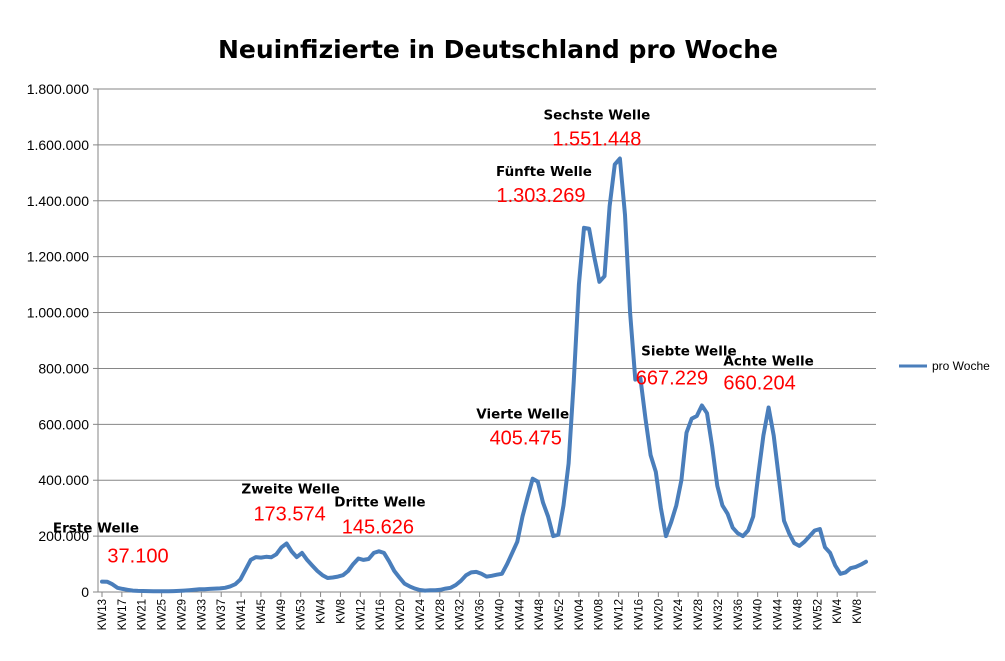 This screenshot has width=1005, height=661. I want to click on x-tick-label: KW13, so click(103, 614).